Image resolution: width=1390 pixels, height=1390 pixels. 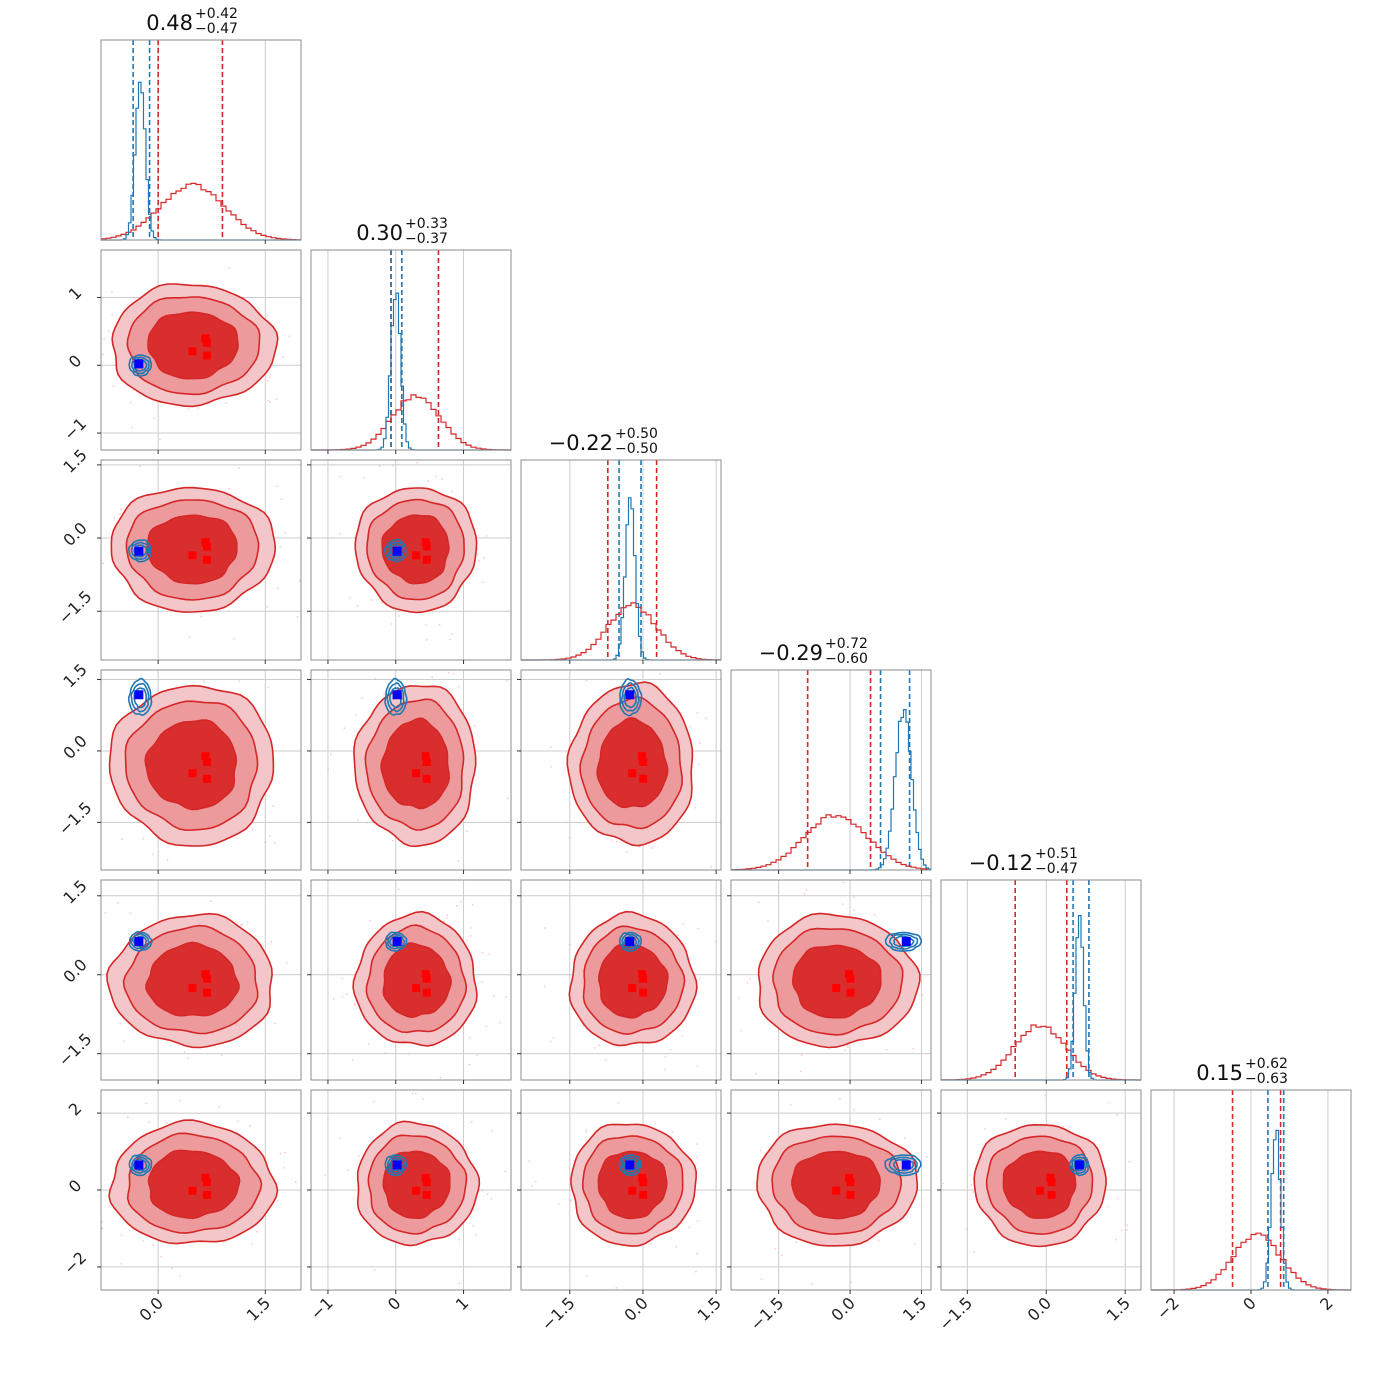 I want to click on ytick-label-1-1: 0, so click(x=75, y=361).